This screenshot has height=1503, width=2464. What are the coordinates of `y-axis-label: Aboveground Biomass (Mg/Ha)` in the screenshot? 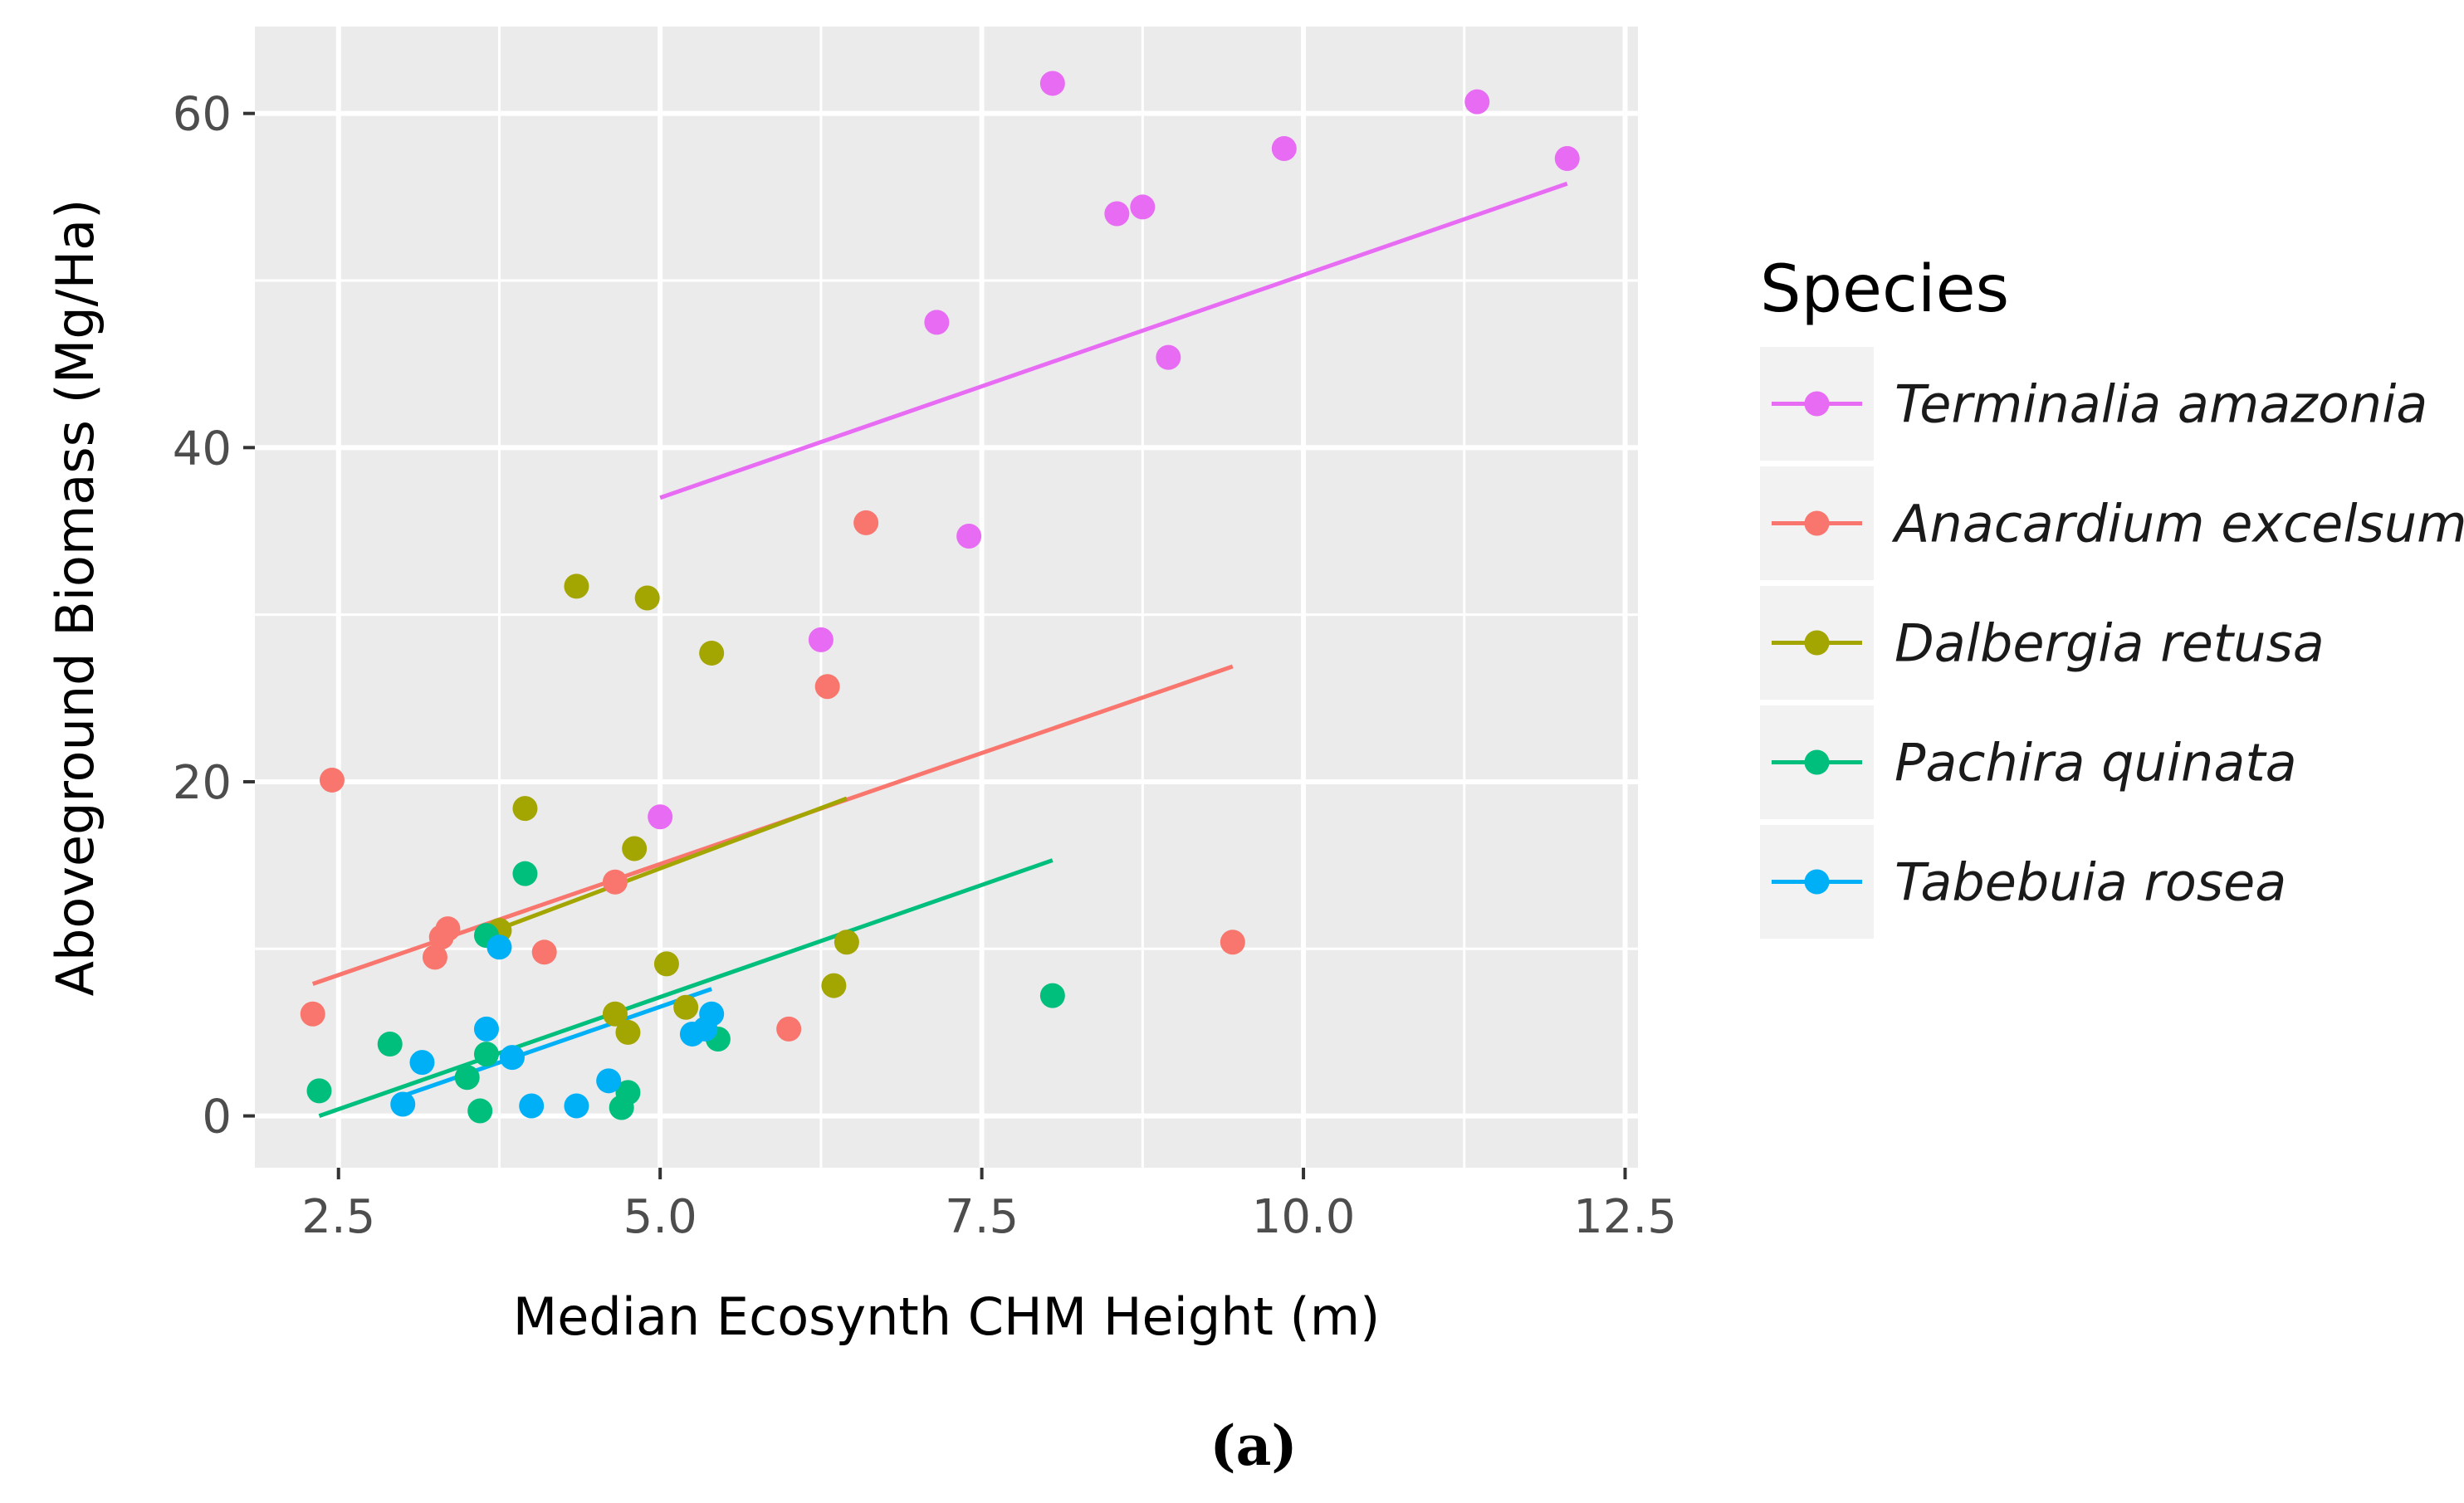 It's located at (75, 598).